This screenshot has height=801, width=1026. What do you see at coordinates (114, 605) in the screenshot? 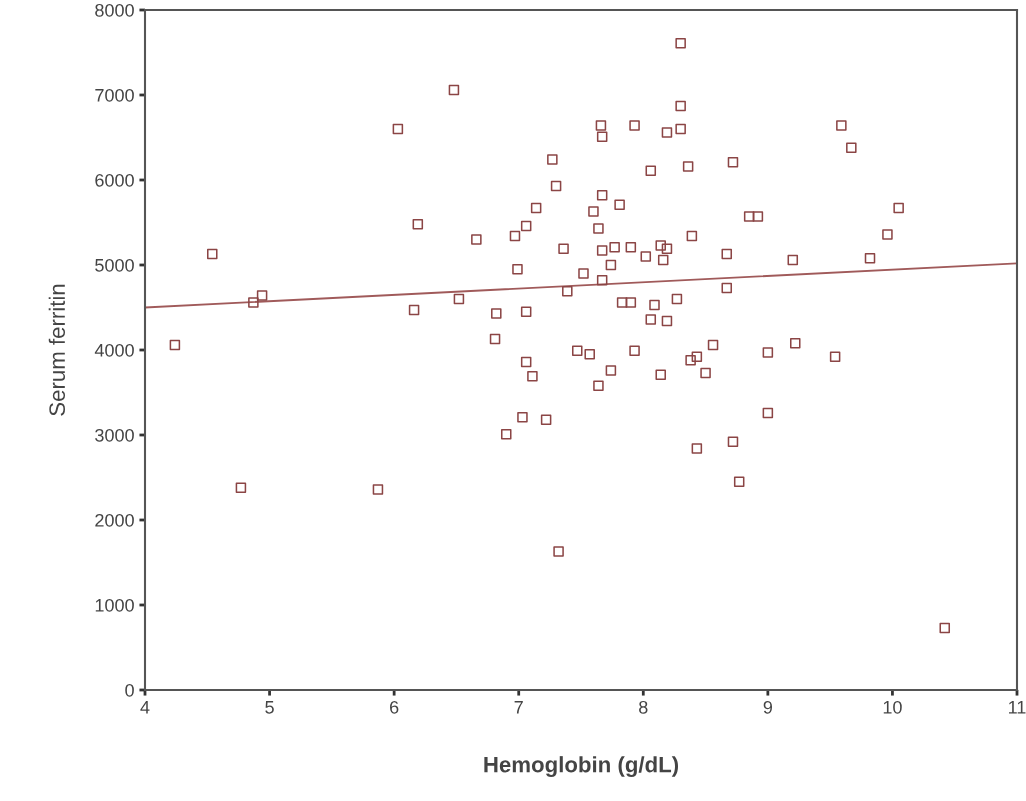
I see `y-tick-label: 1000` at bounding box center [114, 605].